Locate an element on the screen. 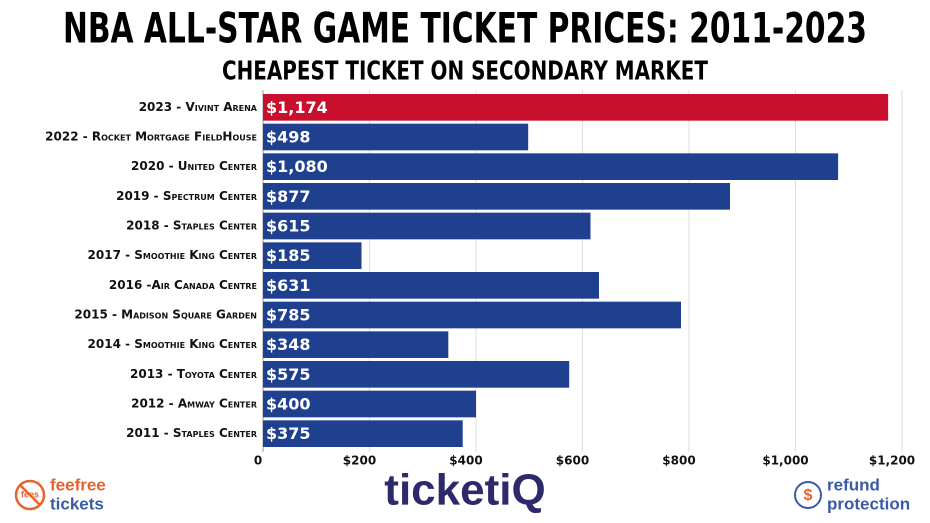 The image size is (930, 523). x-tick-label: 0 is located at coordinates (258, 461).